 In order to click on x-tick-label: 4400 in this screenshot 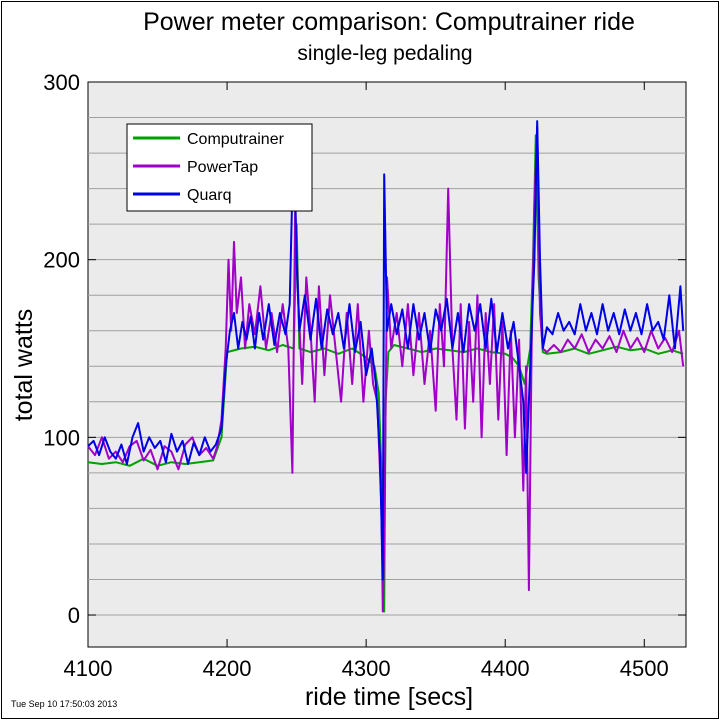, I will do `click(505, 668)`.